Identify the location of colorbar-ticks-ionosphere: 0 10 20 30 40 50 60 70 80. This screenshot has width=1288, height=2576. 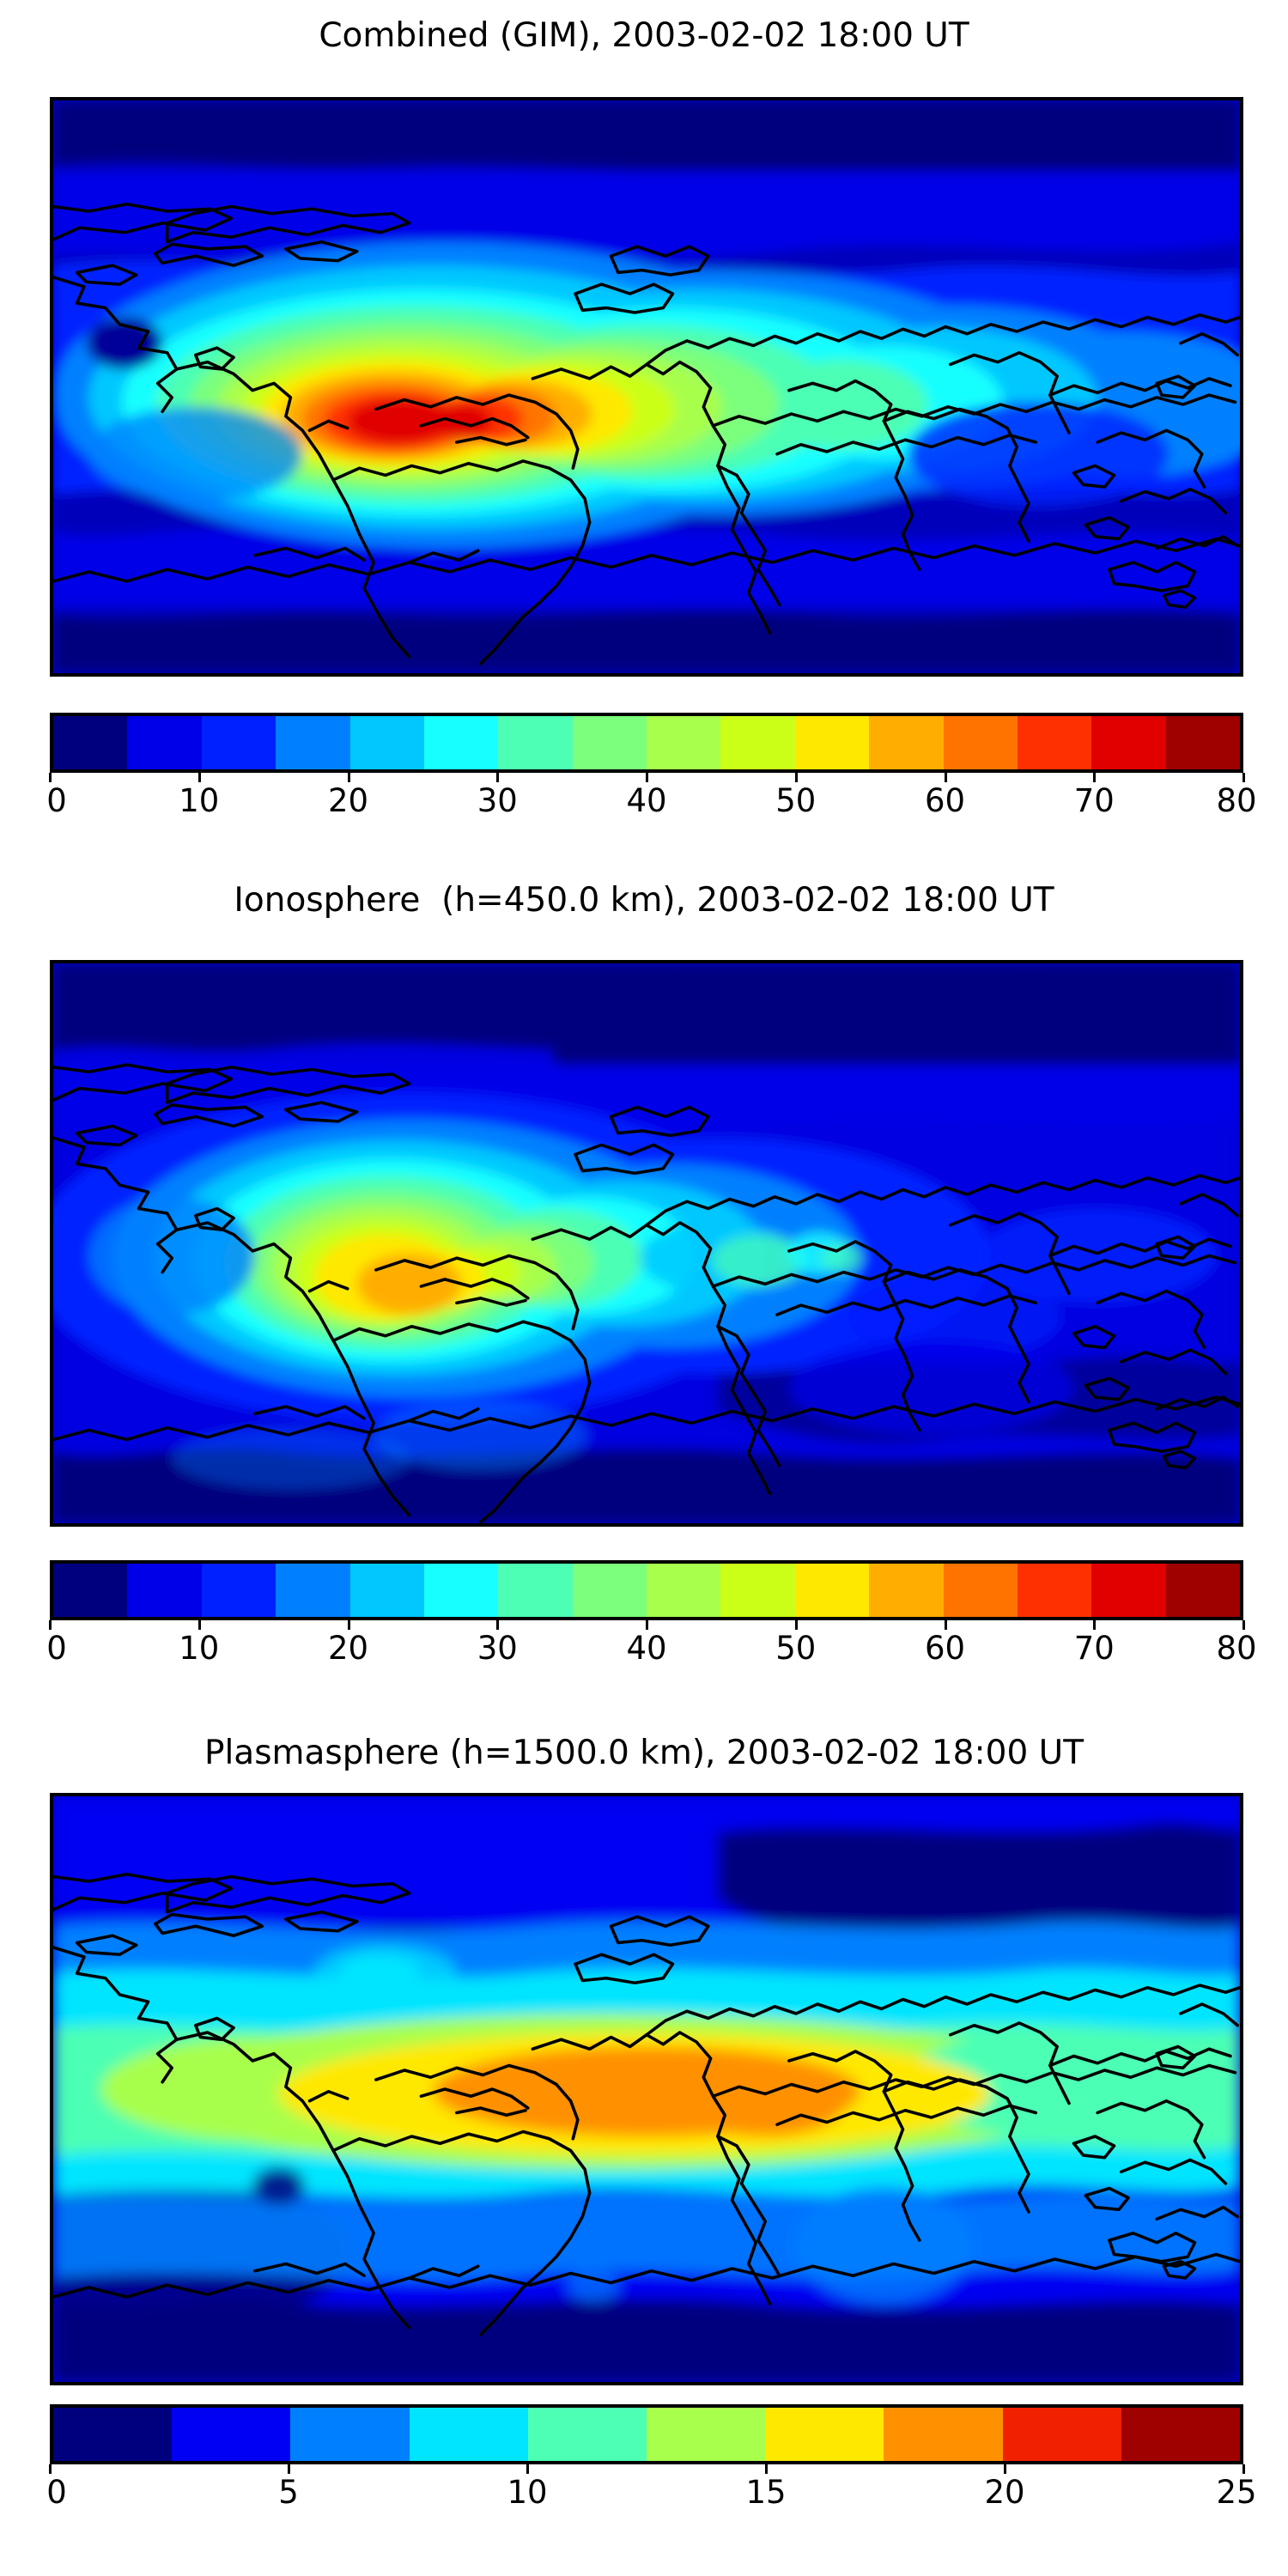
(651, 1642).